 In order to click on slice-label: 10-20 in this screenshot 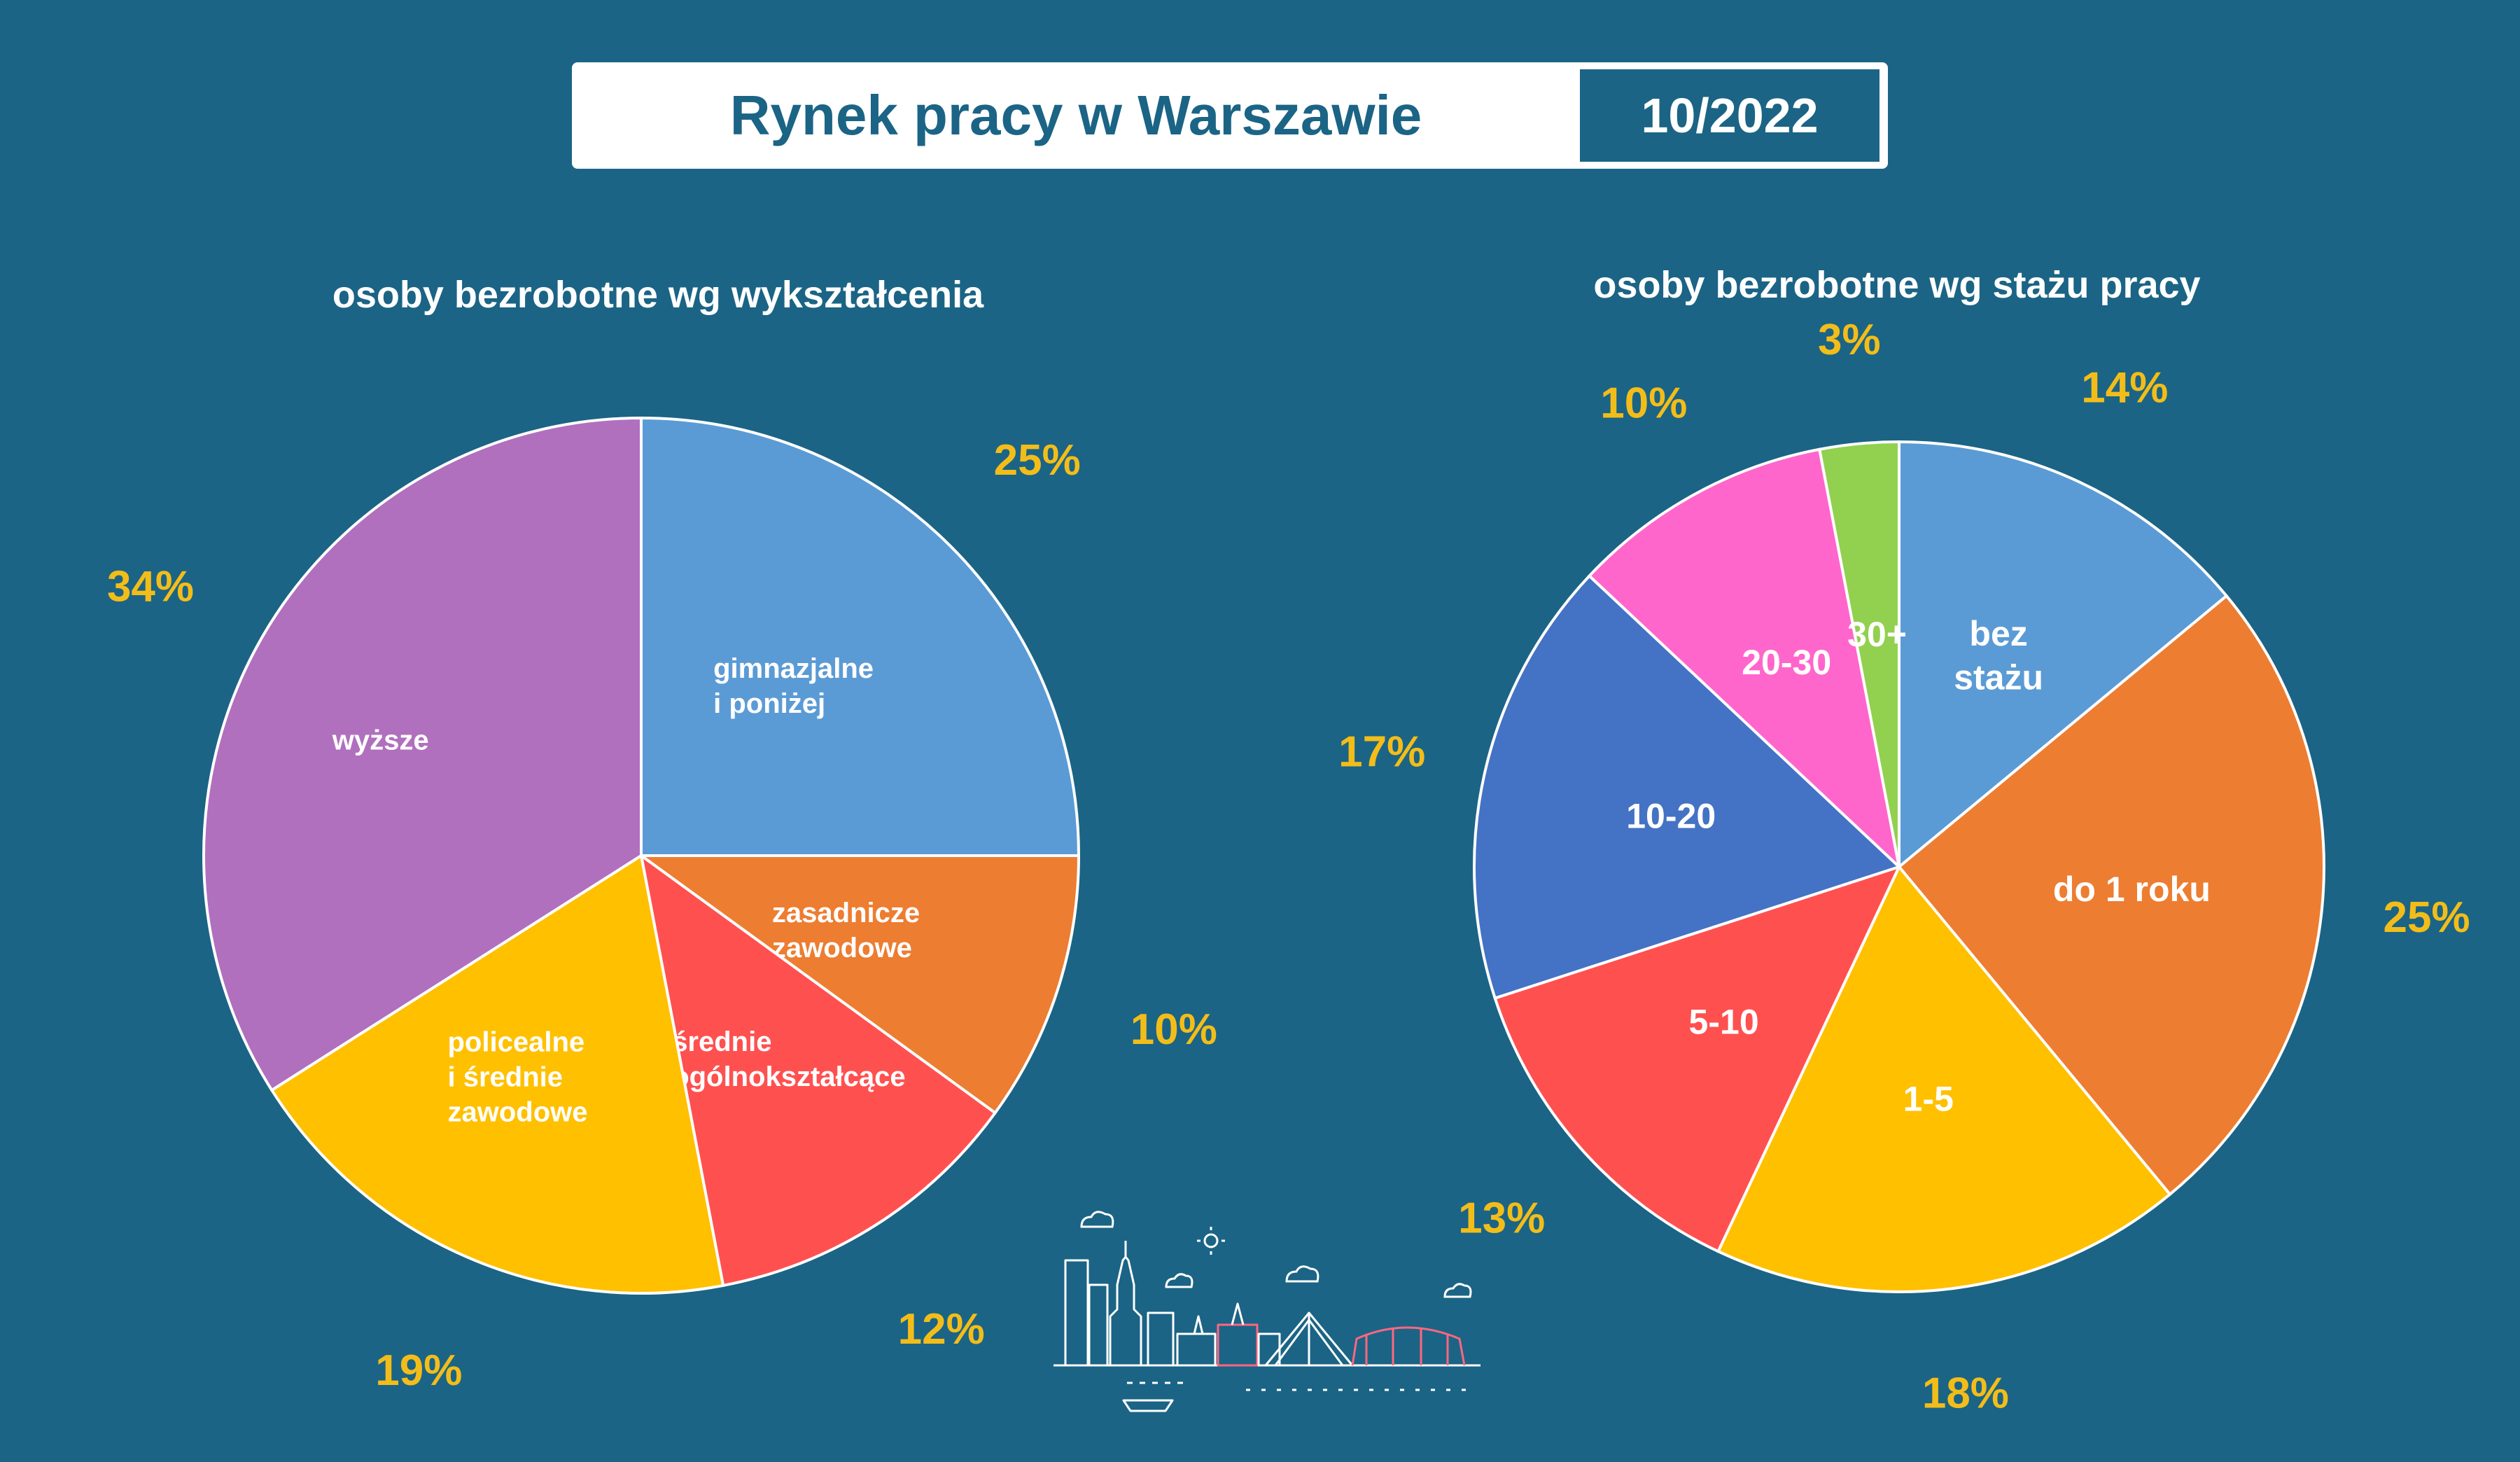, I will do `click(1671, 816)`.